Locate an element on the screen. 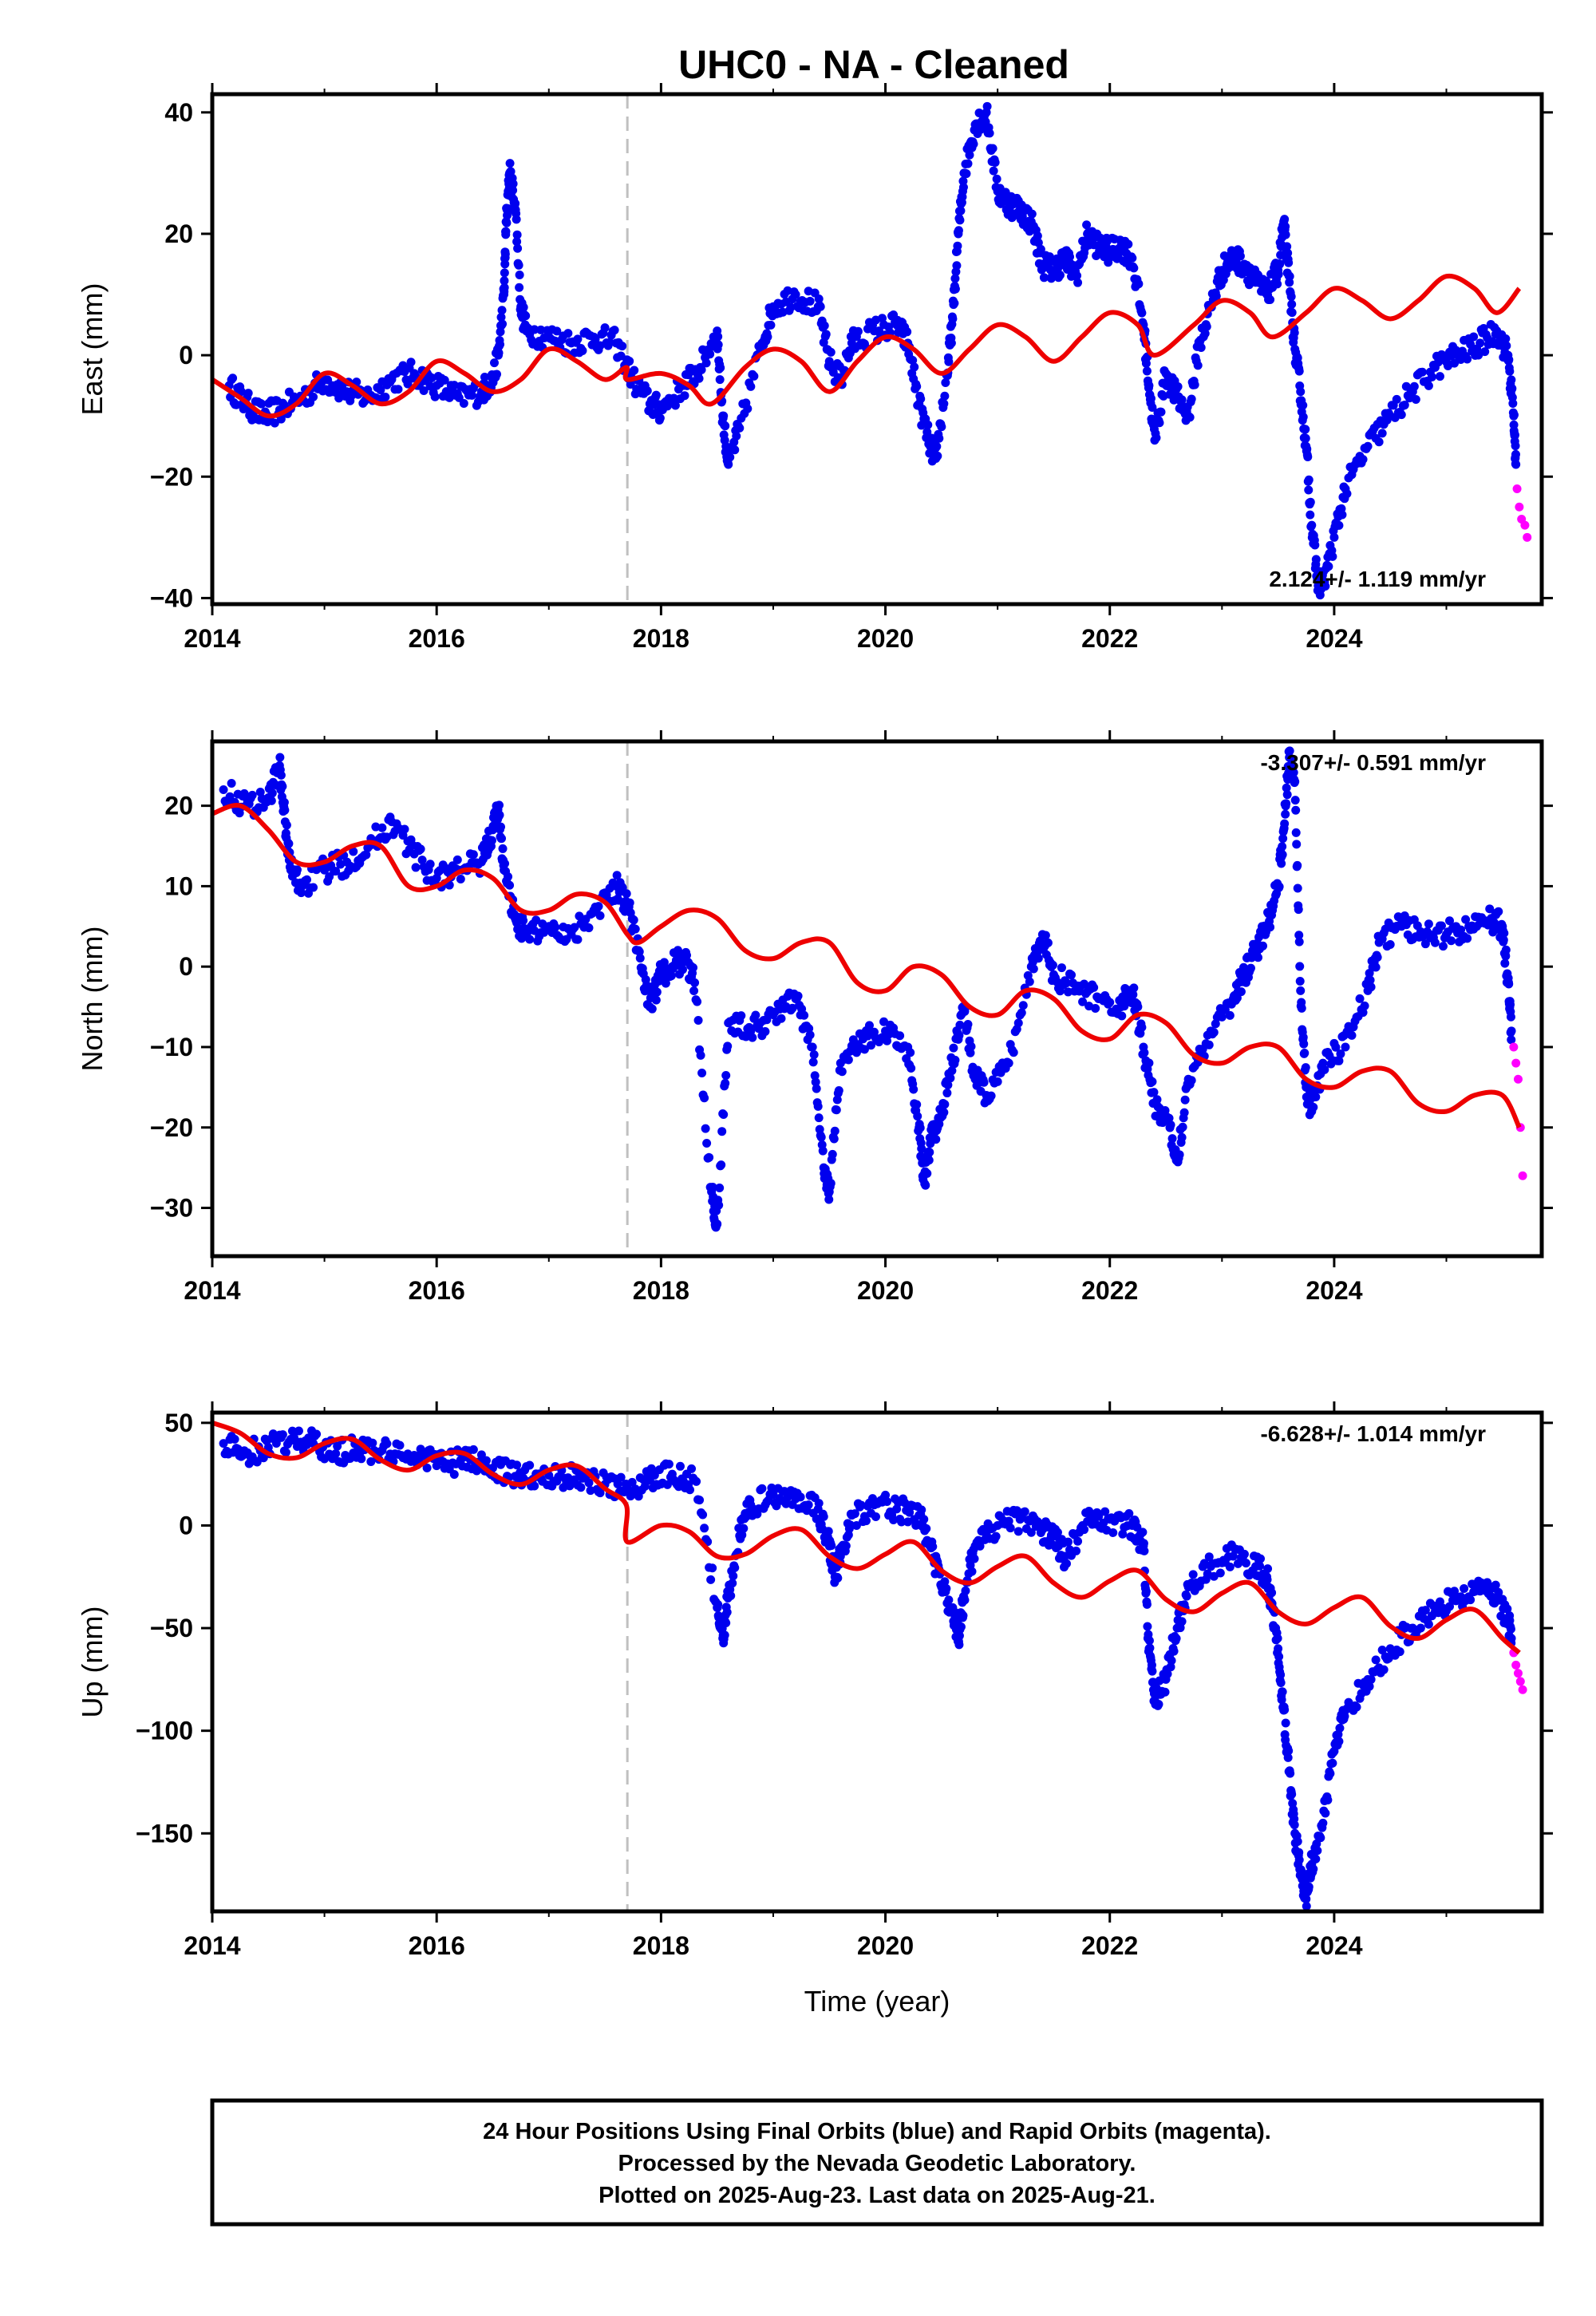 This screenshot has width=1596, height=2316. x-tick-label: 2022 is located at coordinates (1109, 1945).